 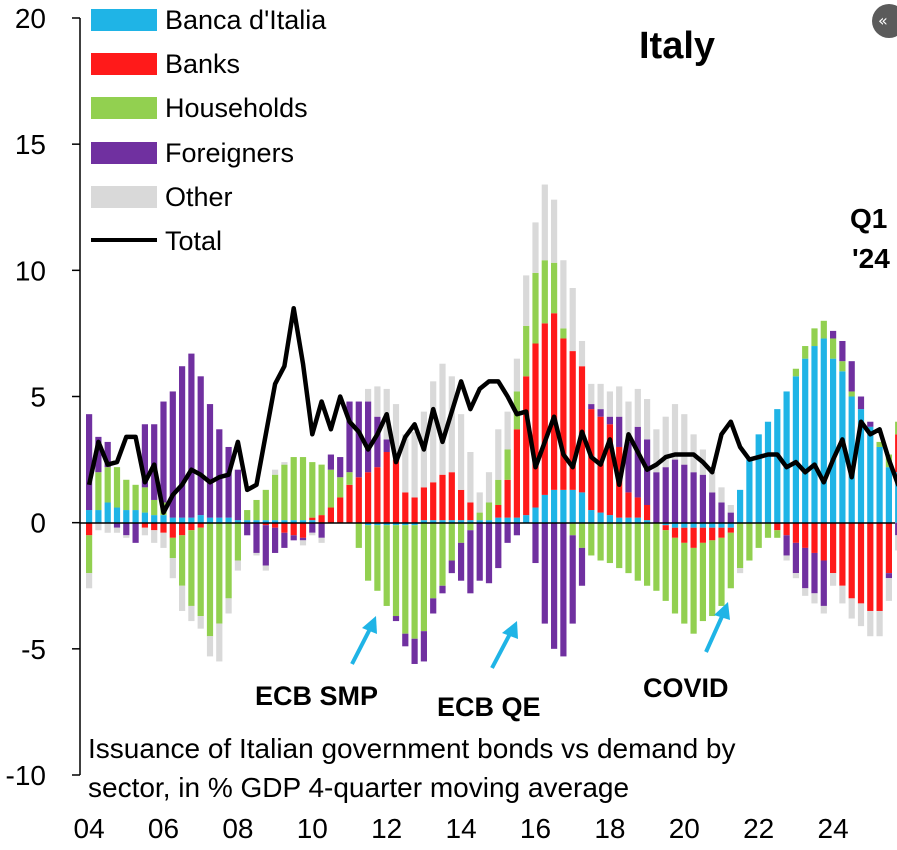 I want to click on x-axis: 04 06 08 10 12 14 16 18 20 22 24, so click(x=461, y=828).